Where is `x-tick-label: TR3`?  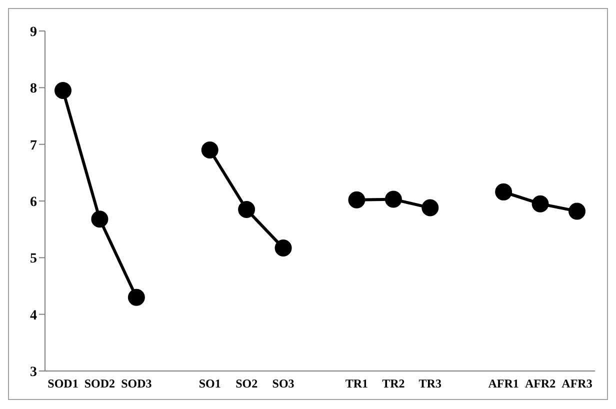 x-tick-label: TR3 is located at coordinates (430, 383).